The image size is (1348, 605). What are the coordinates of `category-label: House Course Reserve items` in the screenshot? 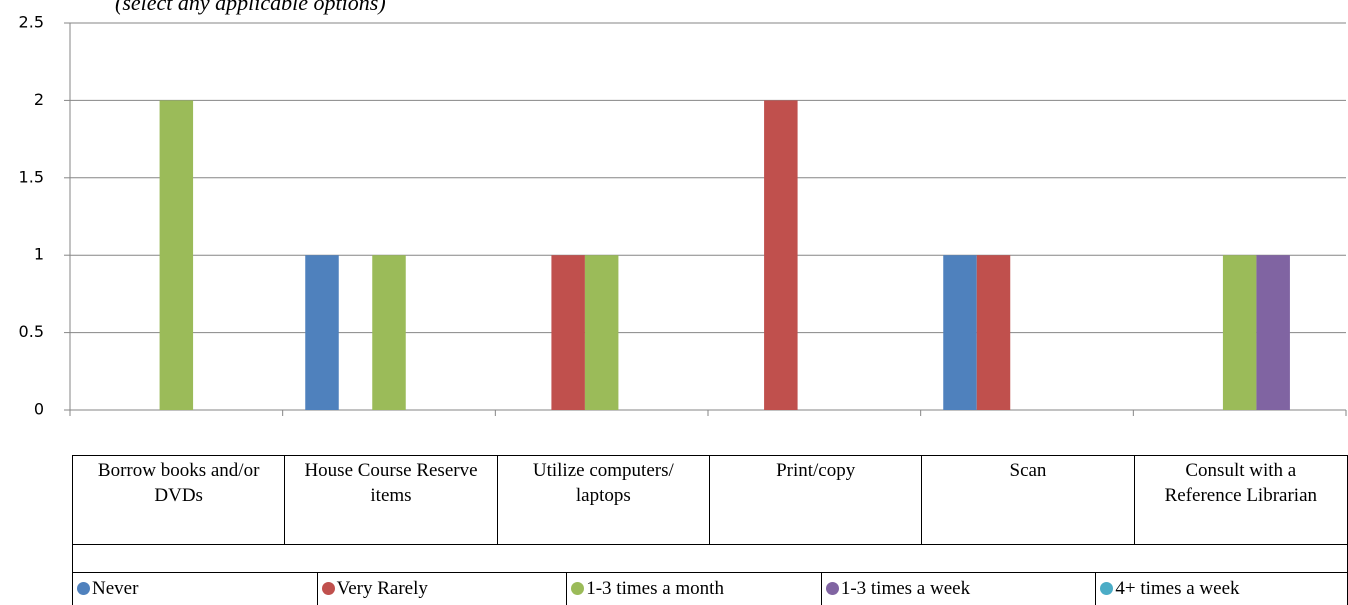 It's located at (391, 500).